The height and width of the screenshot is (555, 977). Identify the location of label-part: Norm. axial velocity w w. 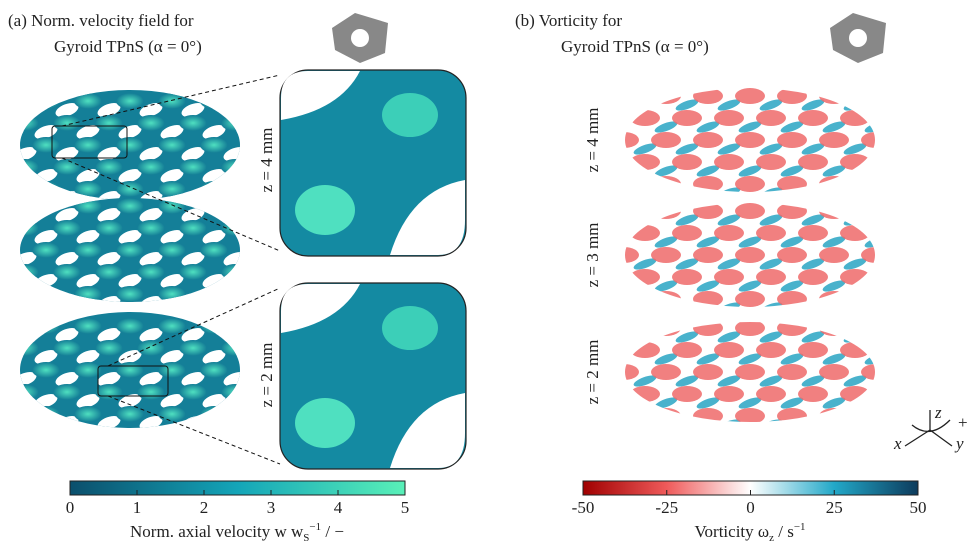
(217, 531).